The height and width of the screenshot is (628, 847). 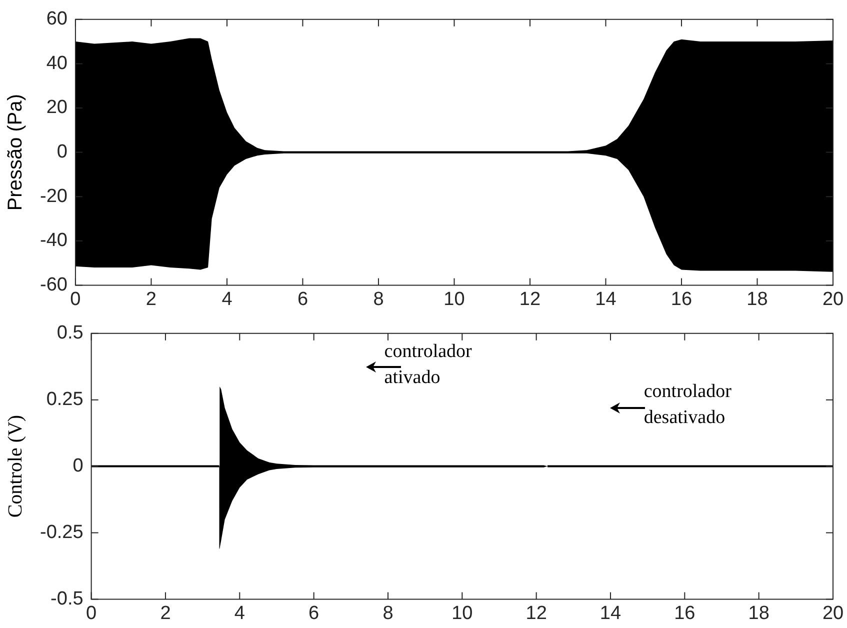 What do you see at coordinates (15, 152) in the screenshot?
I see `y-axis-title: Pressão (Pa)` at bounding box center [15, 152].